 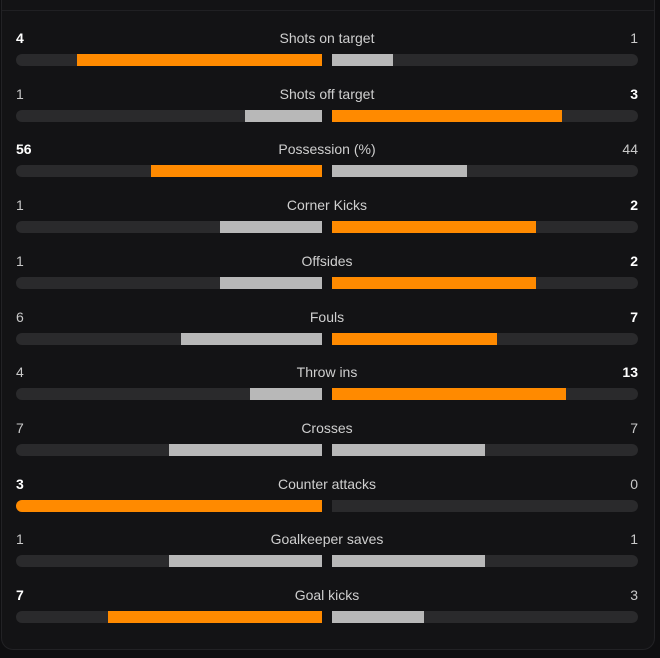 What do you see at coordinates (327, 205) in the screenshot?
I see `stat-label: Corner Kicks` at bounding box center [327, 205].